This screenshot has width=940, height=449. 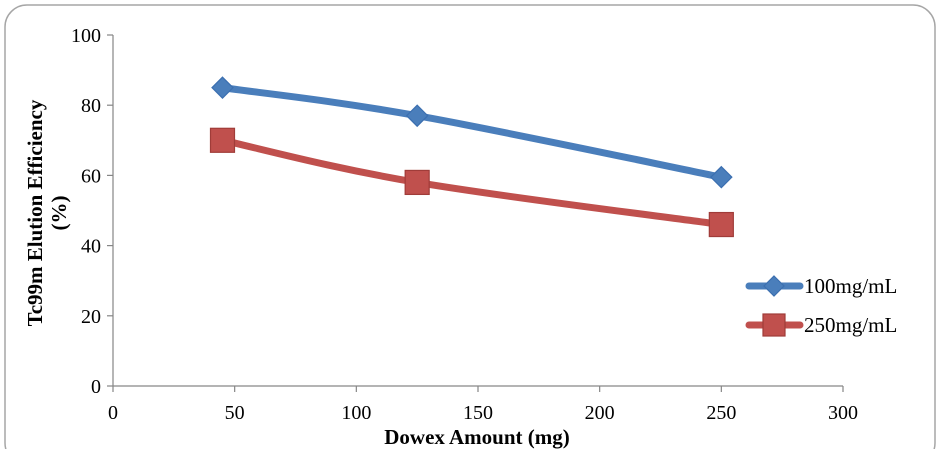 What do you see at coordinates (113, 413) in the screenshot?
I see `x-tick-label: 0` at bounding box center [113, 413].